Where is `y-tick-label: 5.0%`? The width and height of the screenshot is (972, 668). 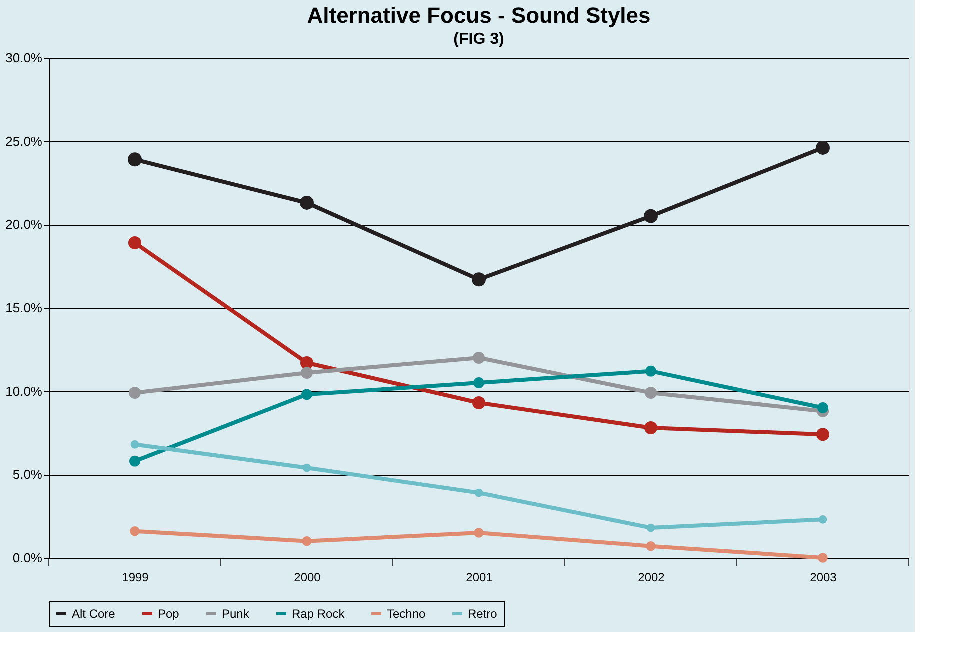 y-tick-label: 5.0% is located at coordinates (27, 474).